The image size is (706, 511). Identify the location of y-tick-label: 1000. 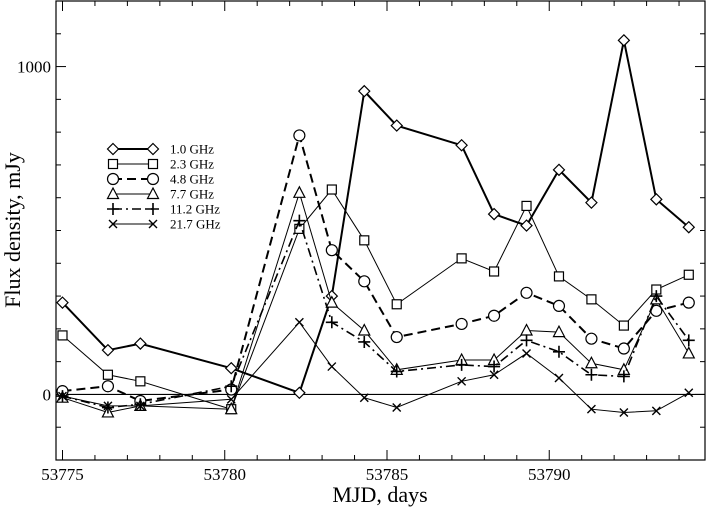
(34, 67).